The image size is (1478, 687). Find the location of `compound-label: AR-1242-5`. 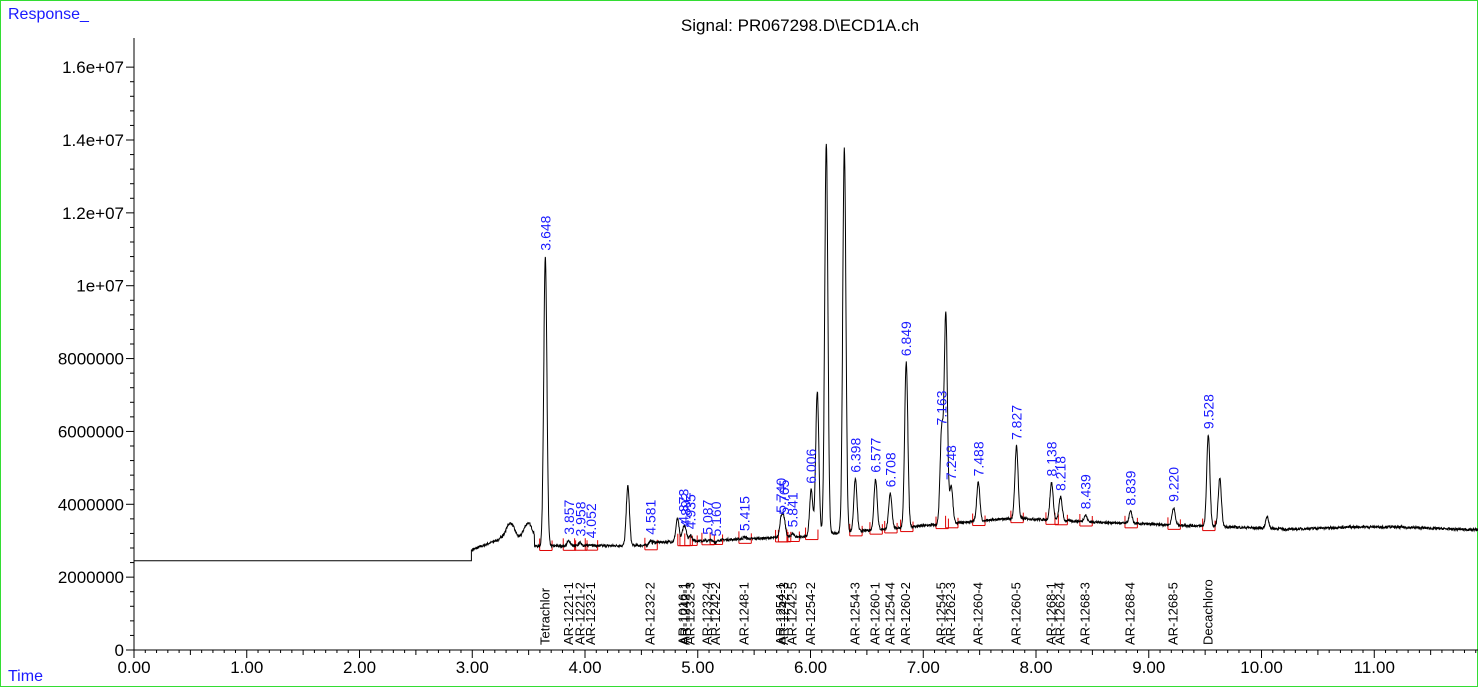

compound-label: AR-1242-5 is located at coordinates (792, 613).